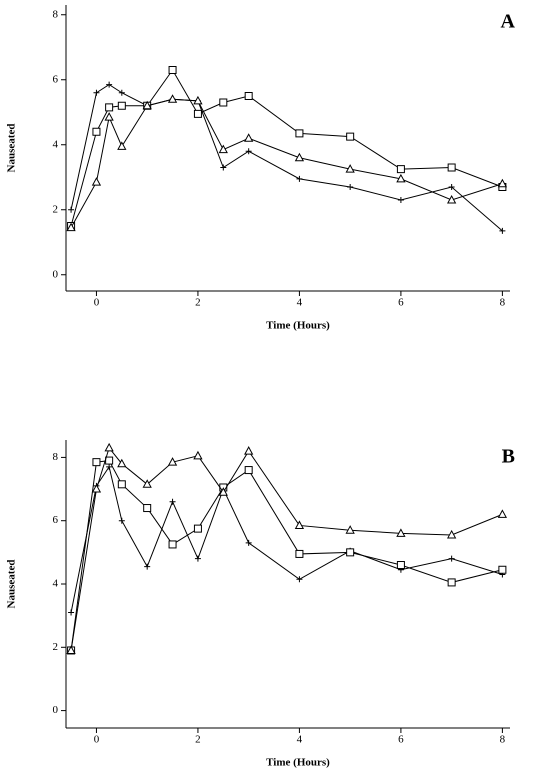 Image resolution: width=533 pixels, height=768 pixels. Describe the element at coordinates (56, 14) in the screenshot. I see `y-tick-label: 8` at that location.